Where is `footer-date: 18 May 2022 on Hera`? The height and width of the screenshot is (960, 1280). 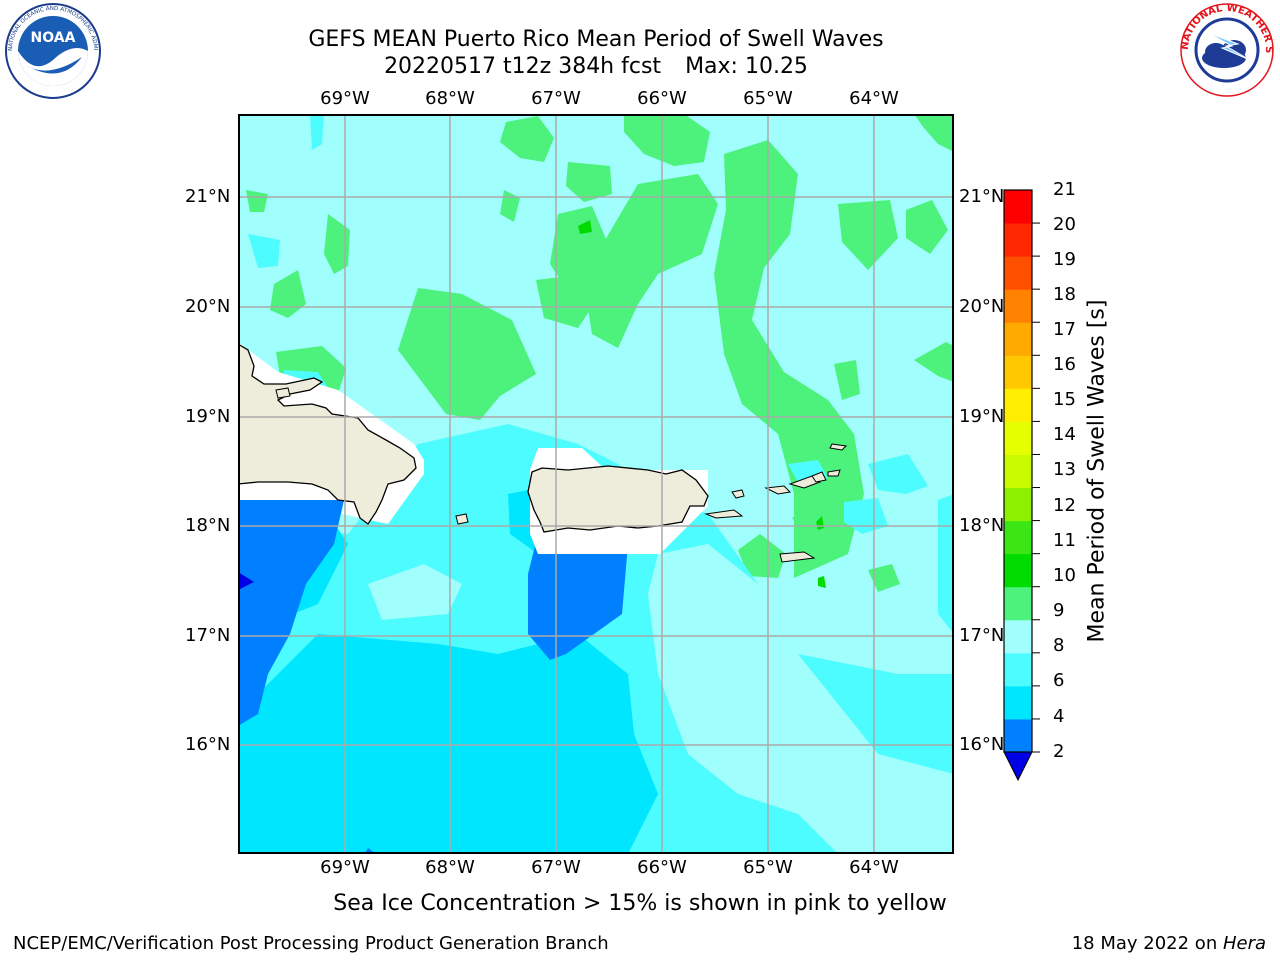 footer-date: 18 May 2022 on Hera is located at coordinates (1169, 943).